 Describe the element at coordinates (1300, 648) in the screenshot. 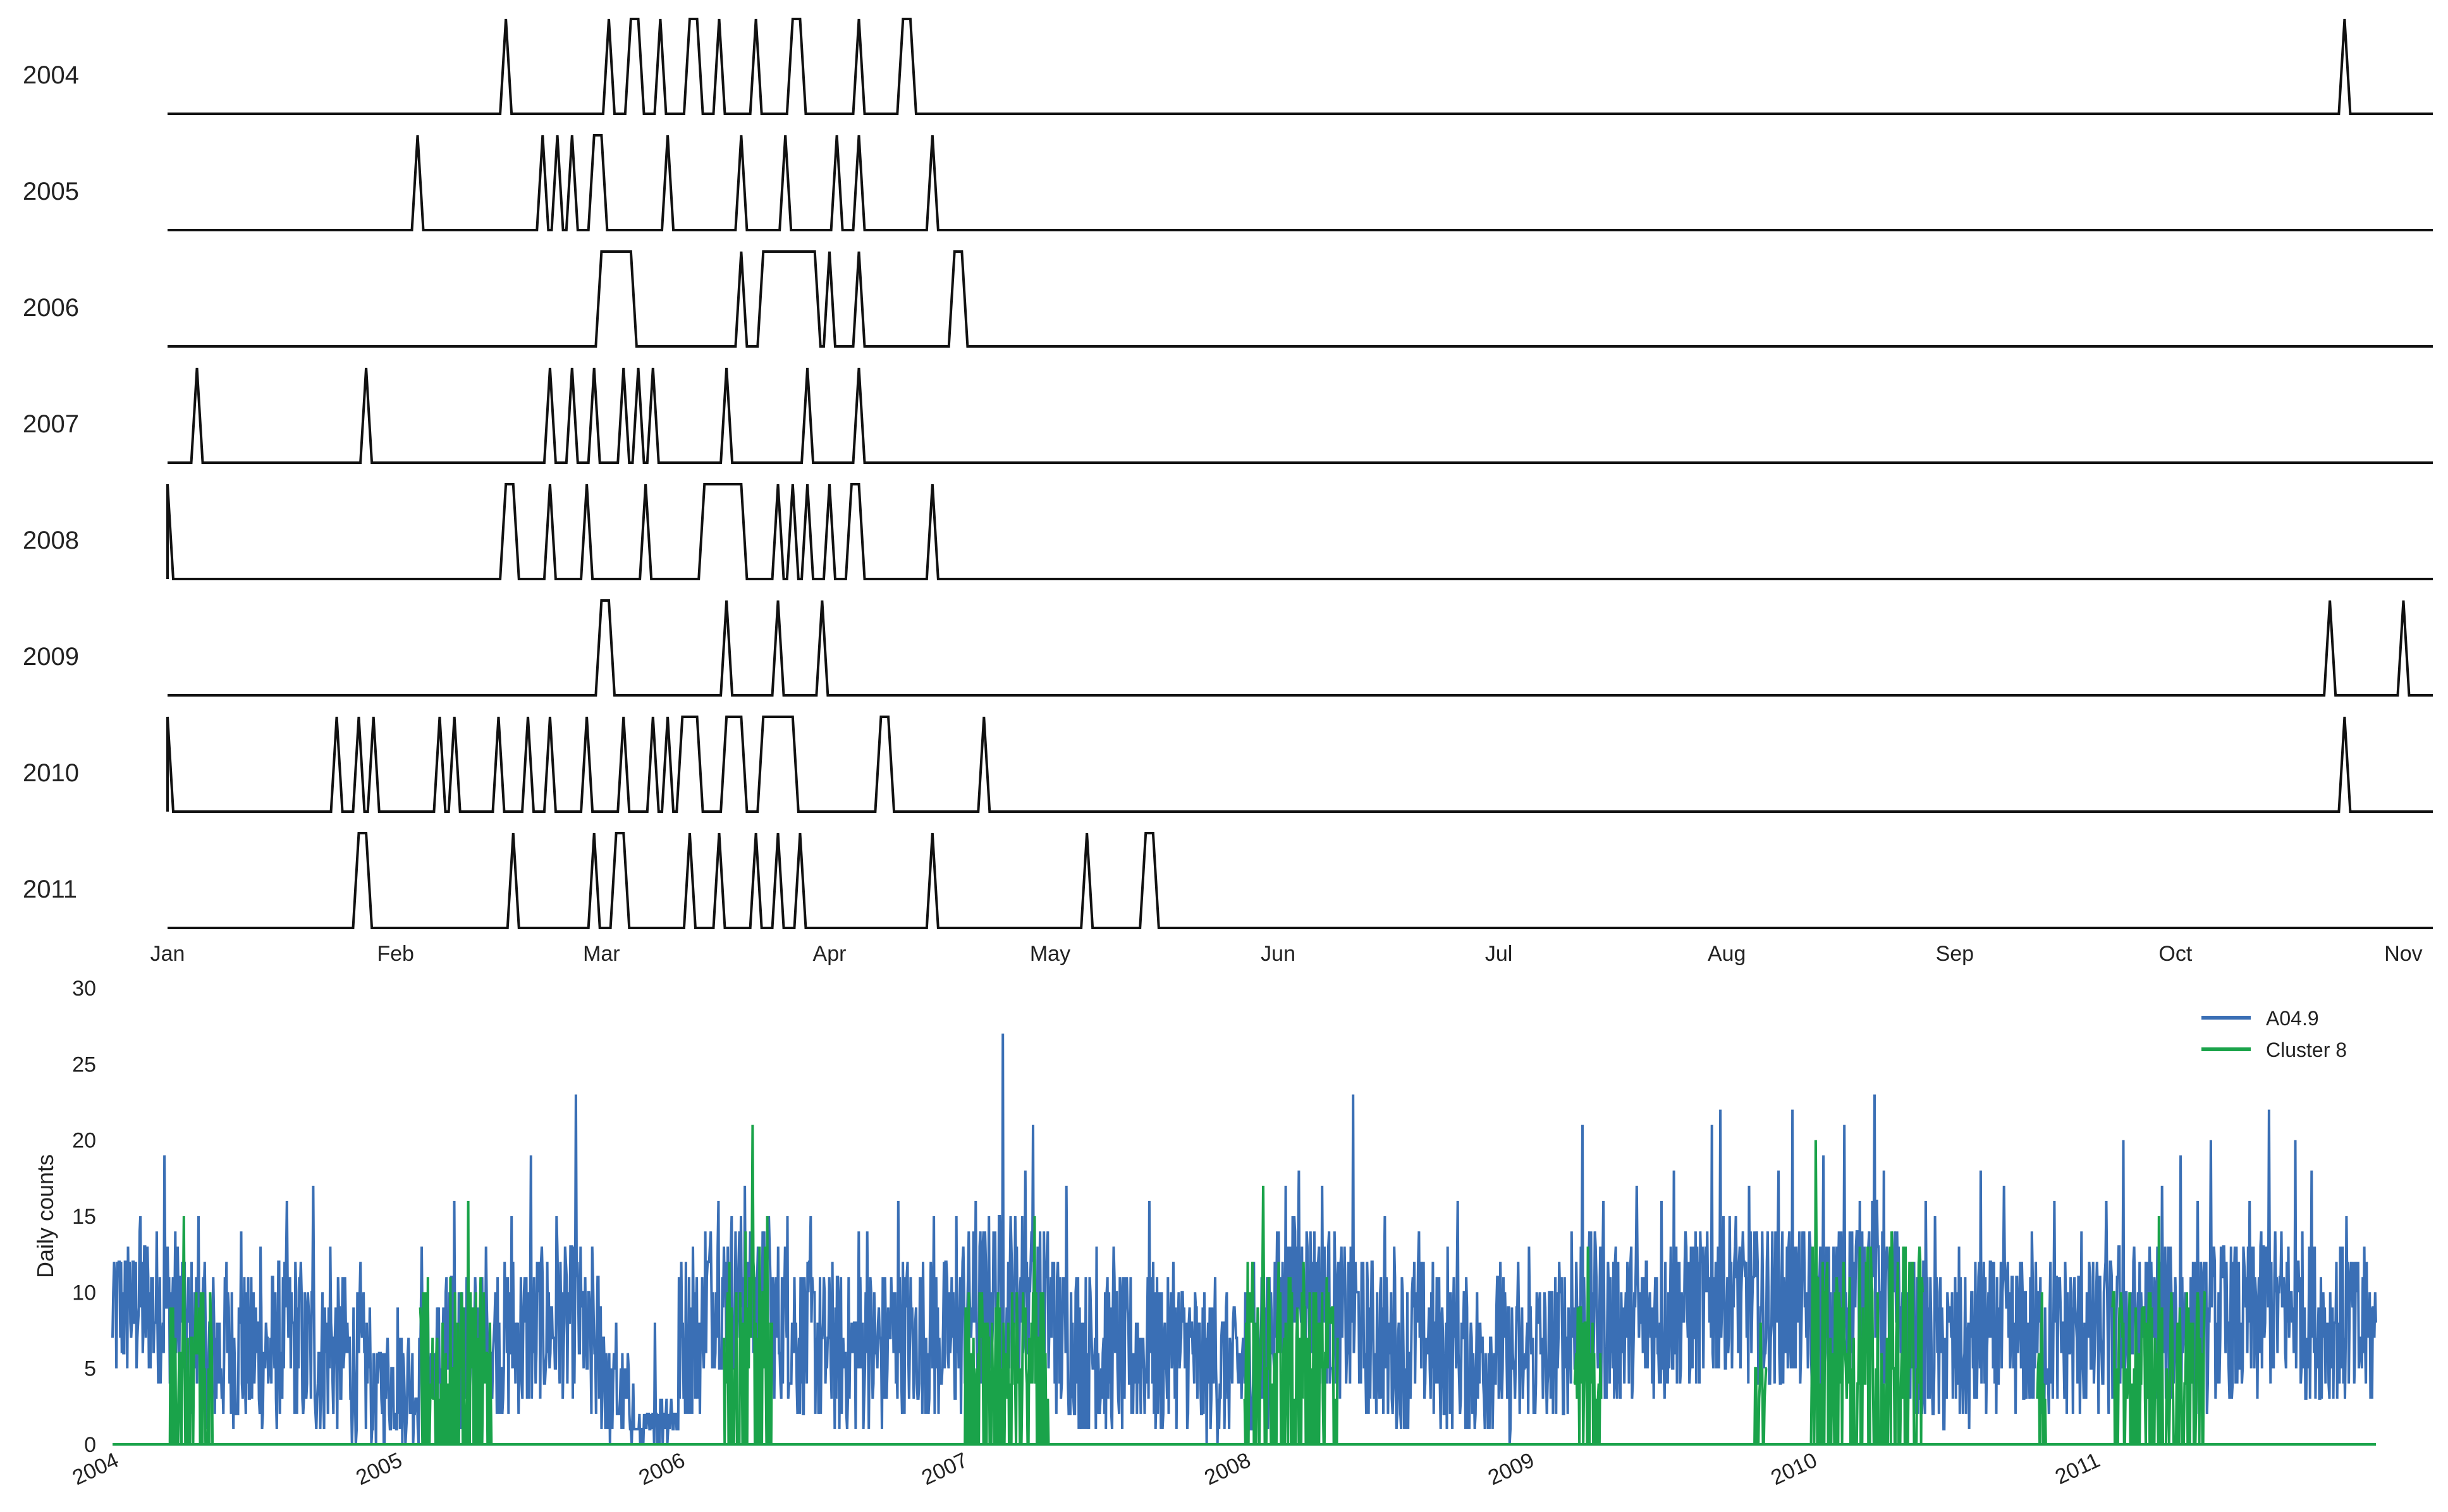

I see `raster-line-2009` at that location.